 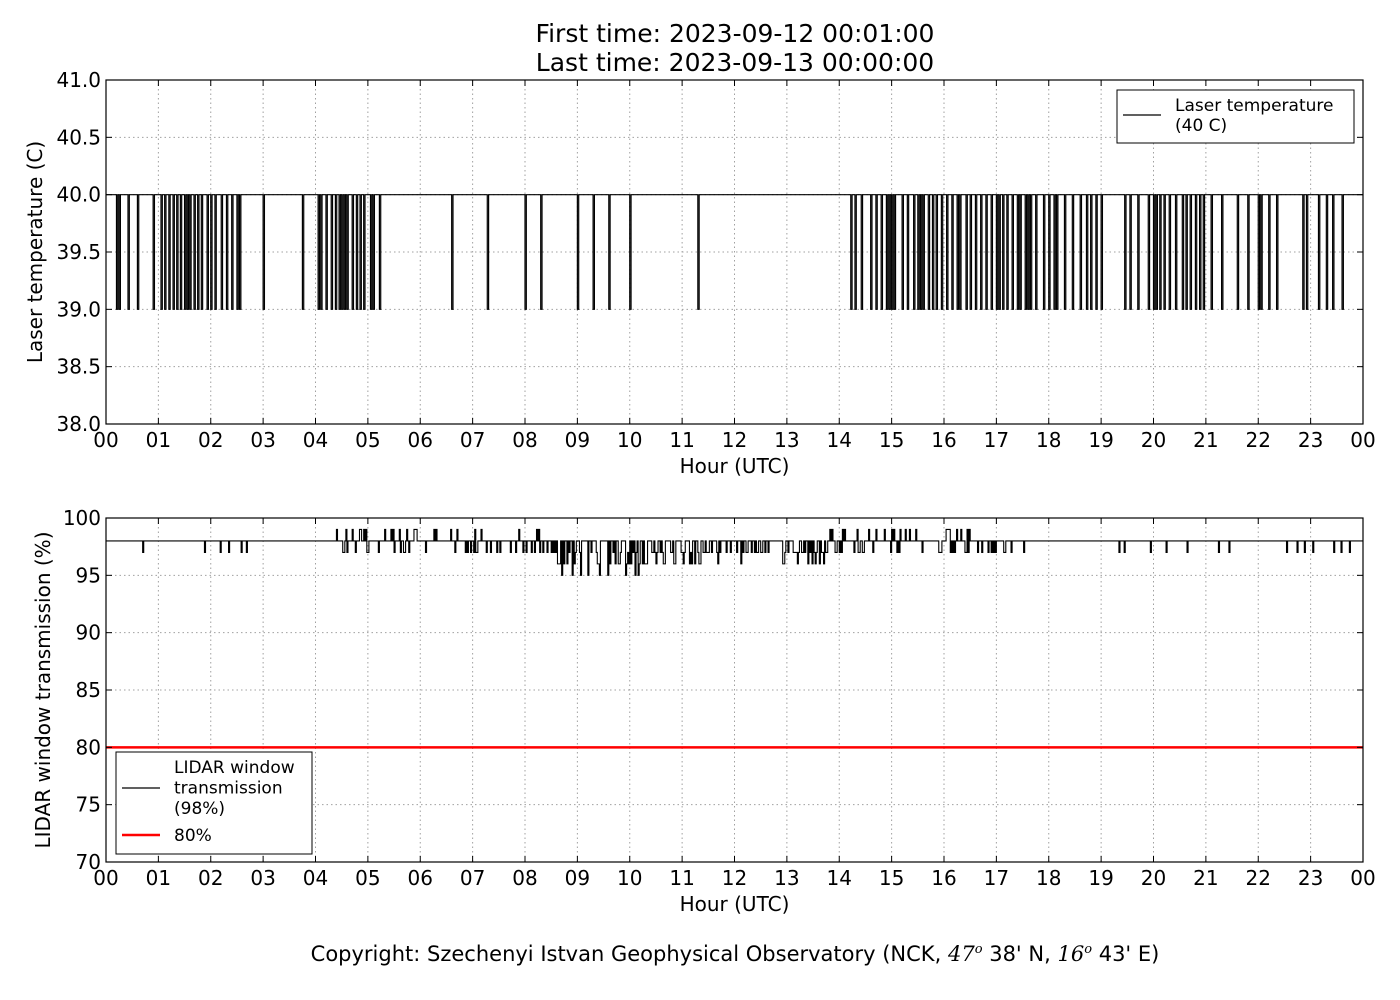 I want to click on y-tick-label: 85, so click(x=88, y=690).